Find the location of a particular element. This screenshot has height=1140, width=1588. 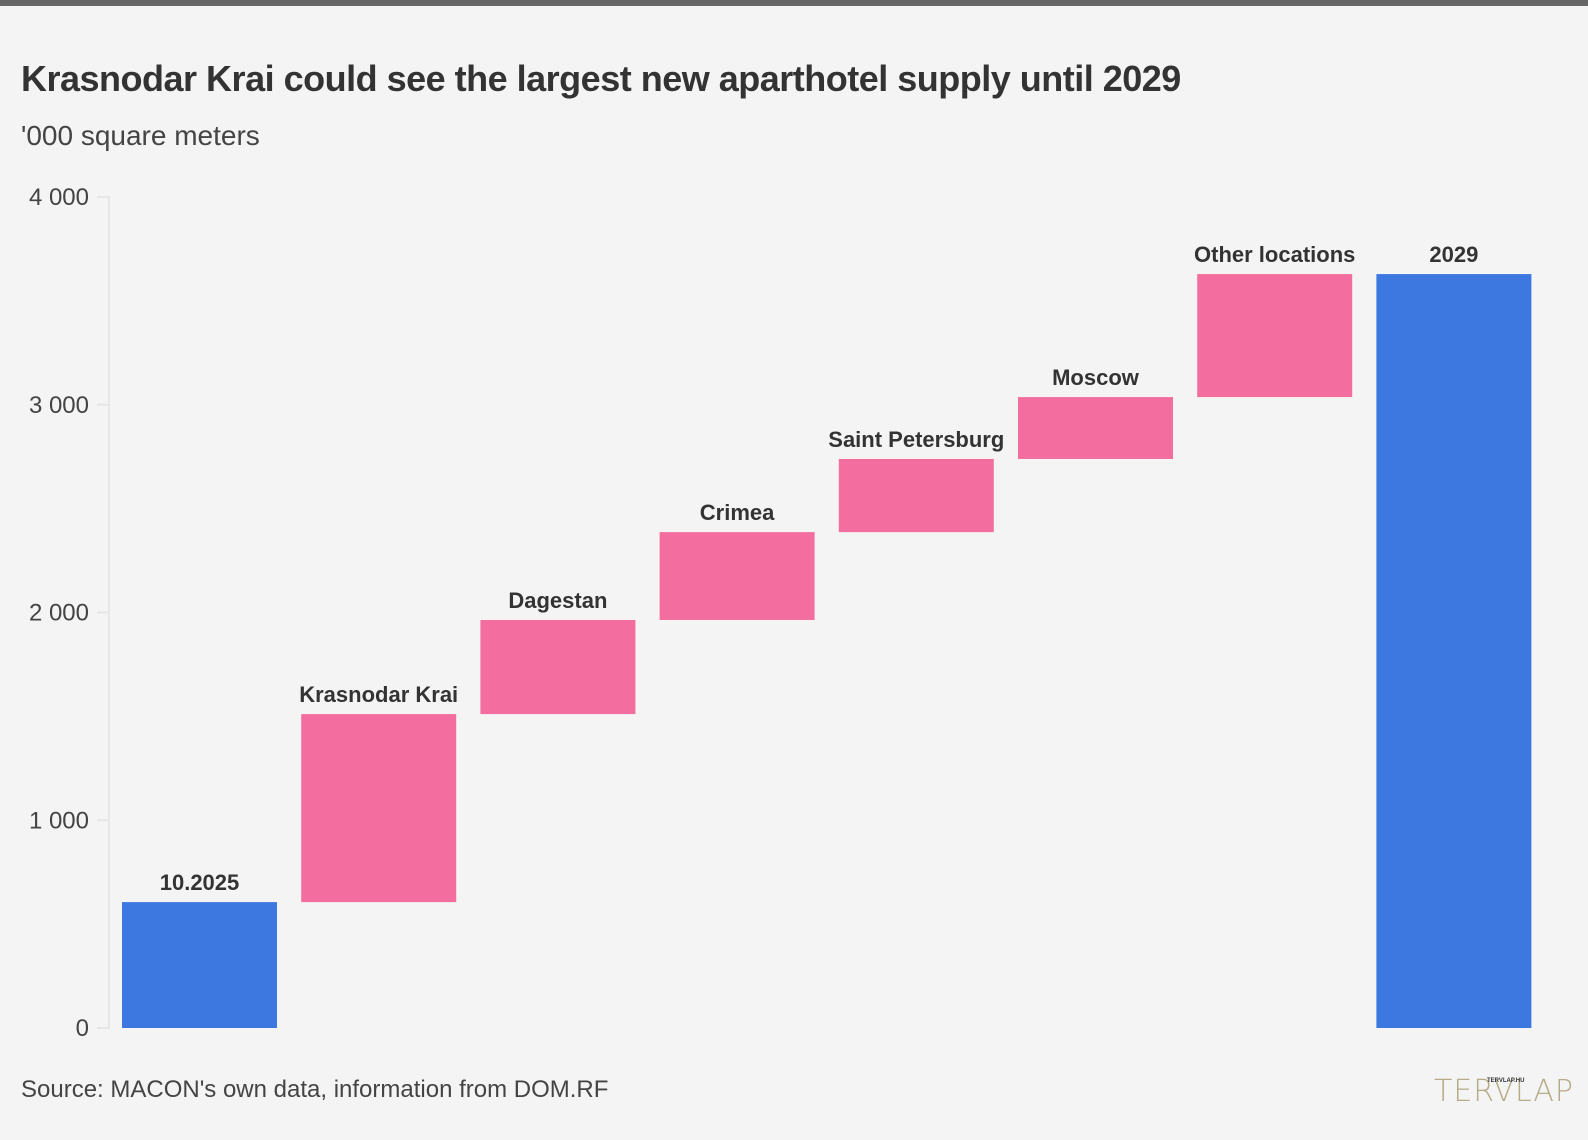

tervlap-logo-small: TERVLAP.HU is located at coordinates (1506, 1081).